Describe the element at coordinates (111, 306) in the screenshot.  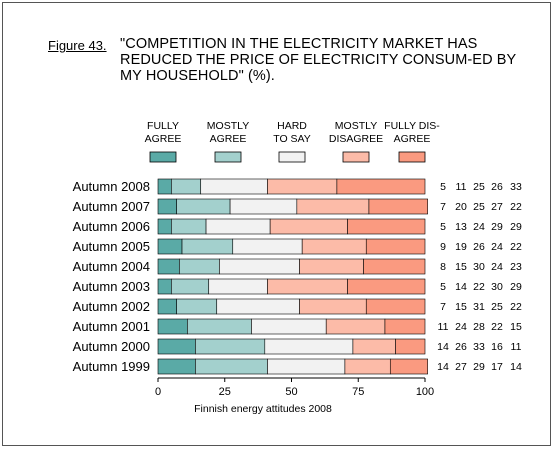
I see `row-label: Autumn 2002` at that location.